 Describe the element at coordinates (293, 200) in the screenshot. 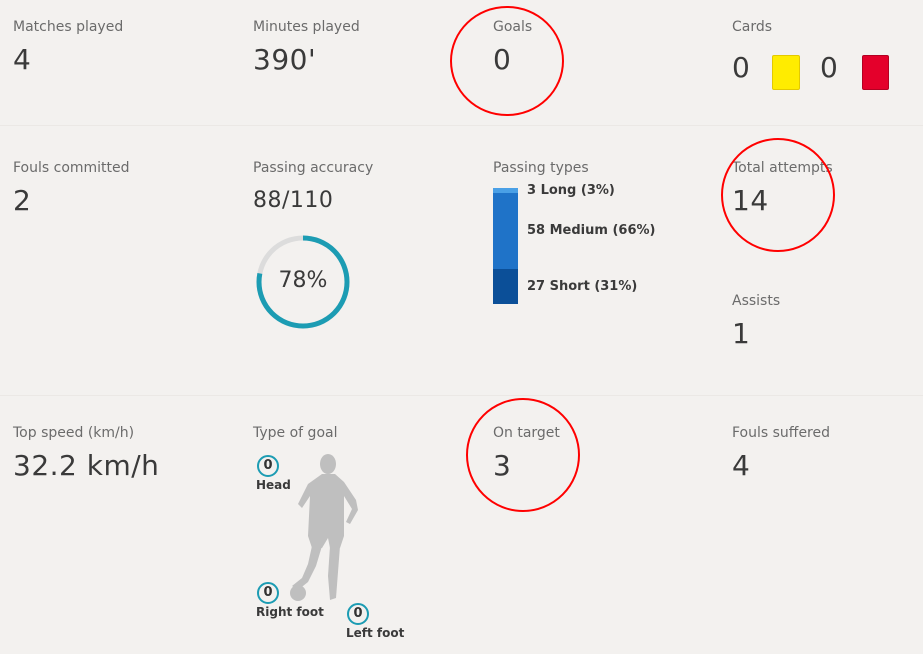

I see `passing-accuracy-value: 88/110` at that location.